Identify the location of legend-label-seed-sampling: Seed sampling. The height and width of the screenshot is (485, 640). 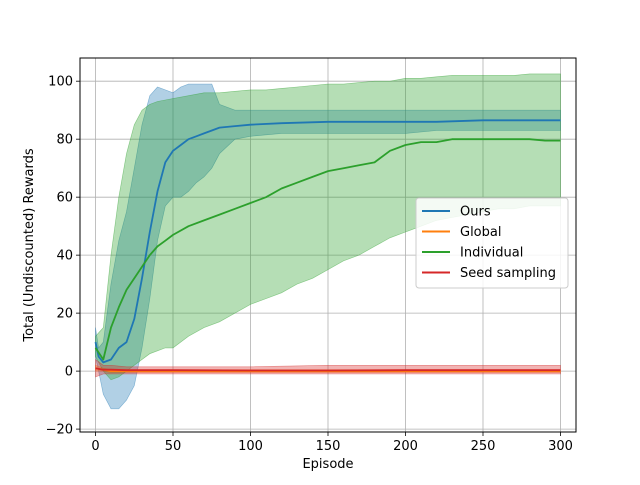
(508, 273).